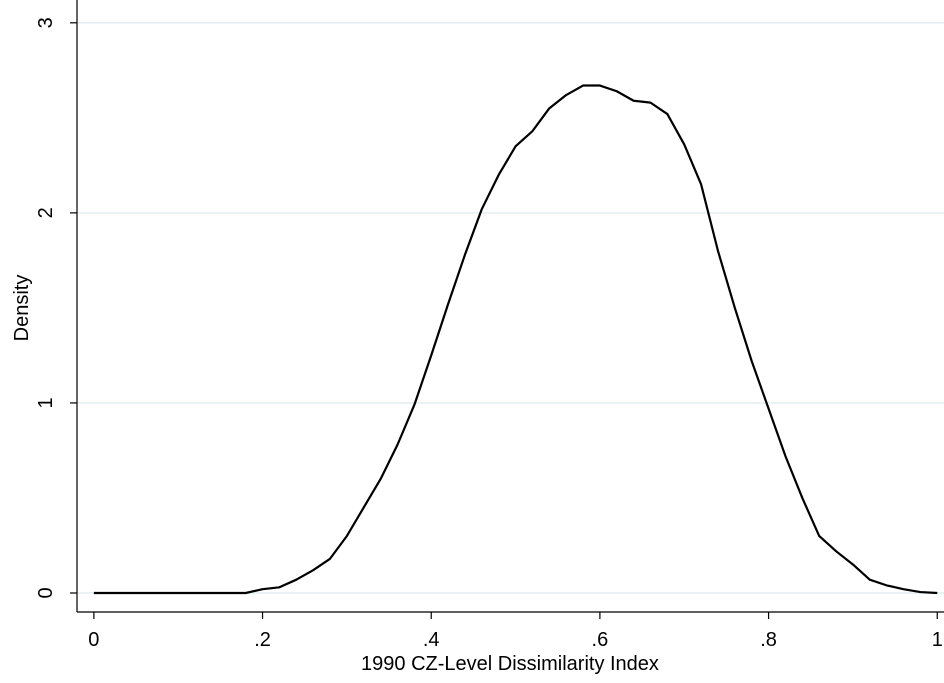 This screenshot has width=944, height=683. Describe the element at coordinates (46, 22) in the screenshot. I see `y-tick-label: 3` at that location.